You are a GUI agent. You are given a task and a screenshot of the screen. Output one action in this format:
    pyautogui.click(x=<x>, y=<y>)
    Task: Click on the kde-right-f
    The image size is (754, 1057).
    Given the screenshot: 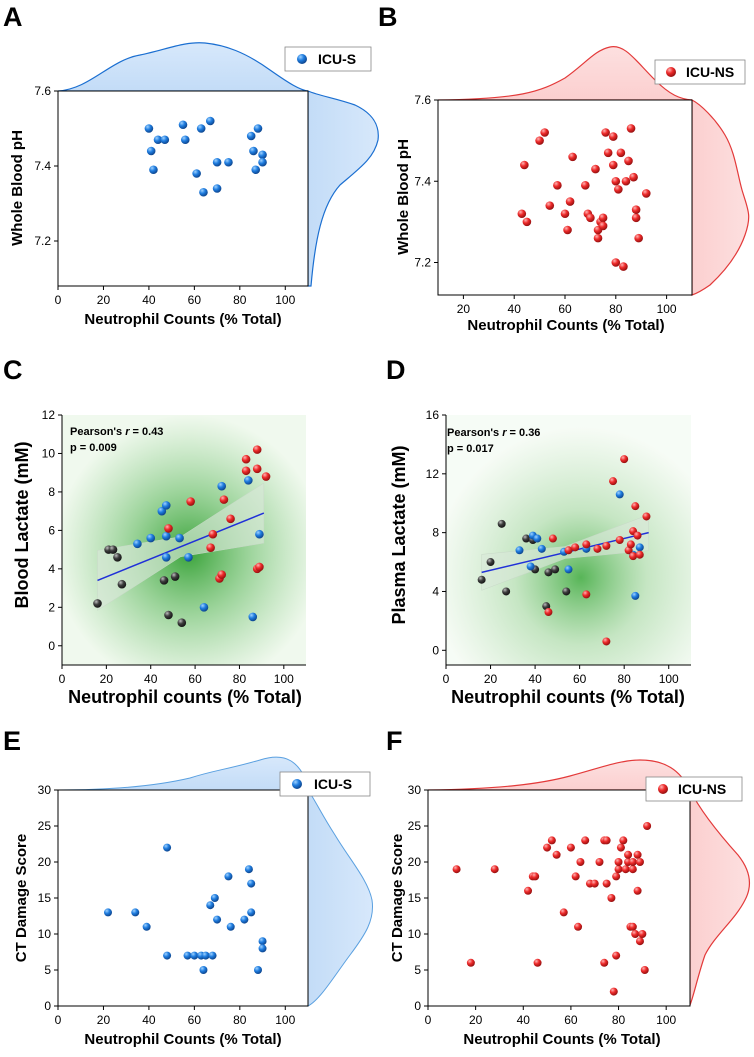 What is the action you would take?
    pyautogui.click(x=720, y=897)
    